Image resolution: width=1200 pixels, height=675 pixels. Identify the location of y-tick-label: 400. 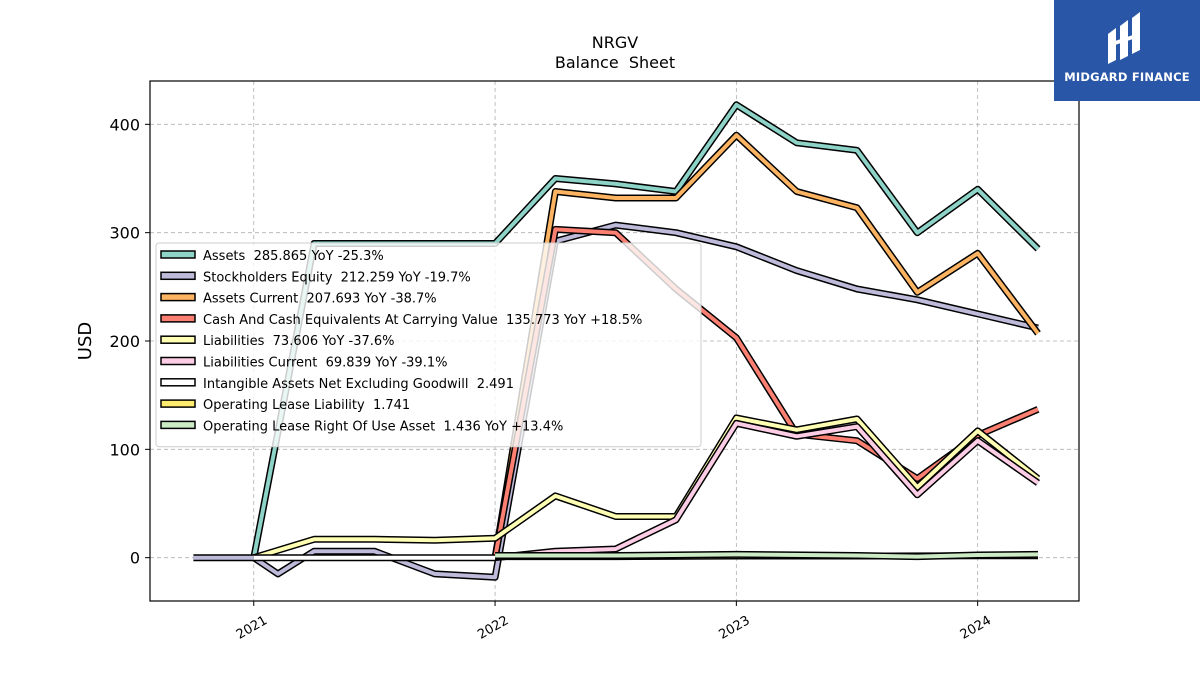
(124, 124).